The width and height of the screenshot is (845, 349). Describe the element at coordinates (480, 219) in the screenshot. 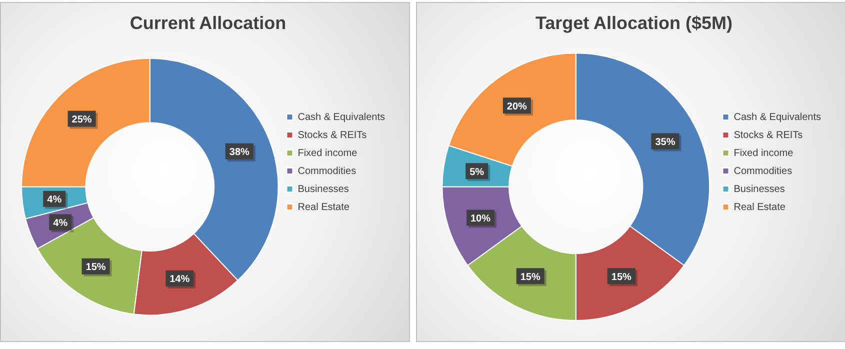

I see `data-label: 10%` at that location.